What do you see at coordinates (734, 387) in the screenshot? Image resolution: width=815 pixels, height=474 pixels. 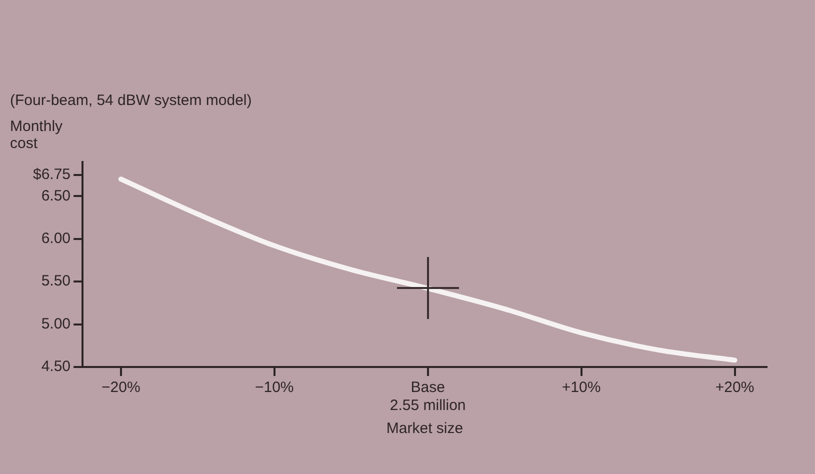 I see `x-tick-label: +20%` at bounding box center [734, 387].